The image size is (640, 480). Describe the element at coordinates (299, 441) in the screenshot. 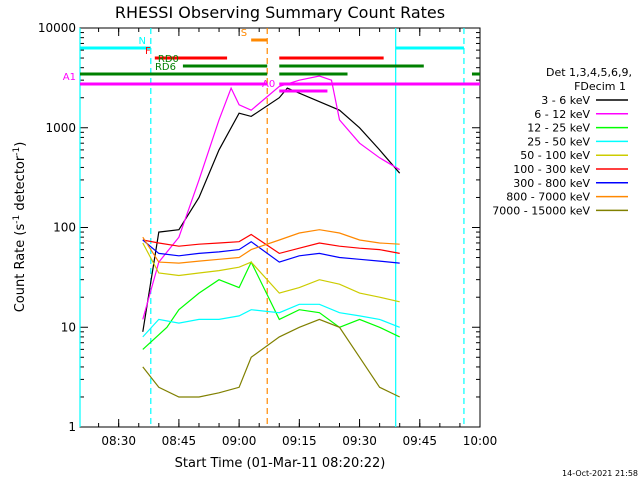

I see `x-tick-label: 09:15` at that location.